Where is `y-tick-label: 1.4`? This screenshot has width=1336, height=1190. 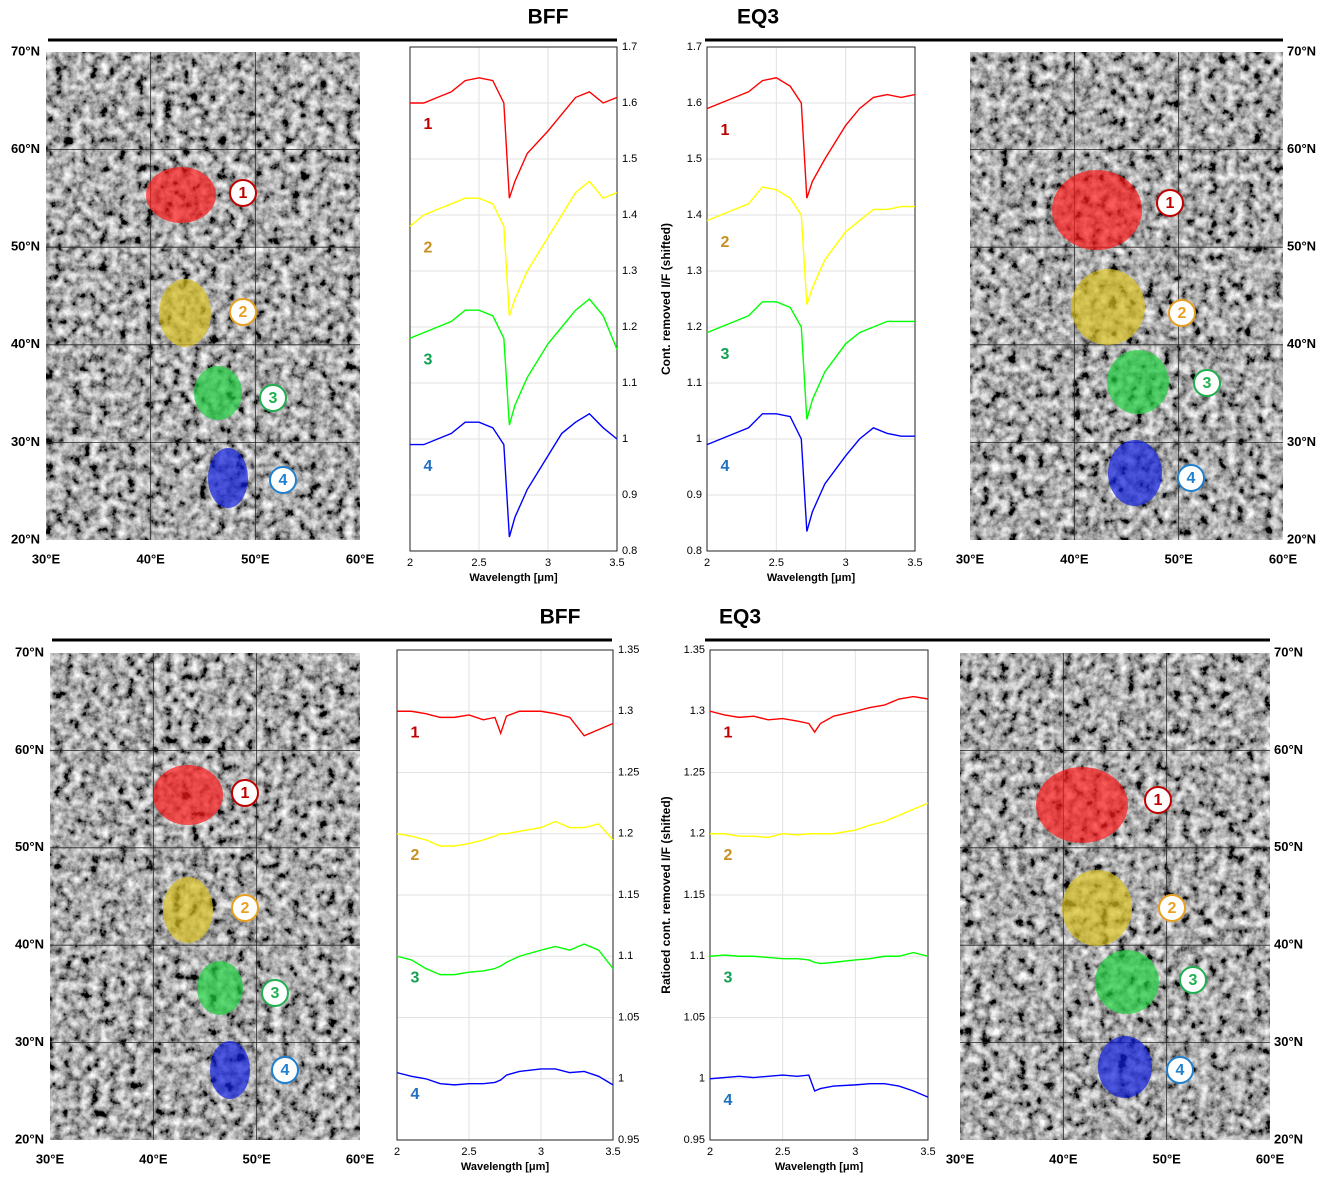
y-tick-label: 1.4 is located at coordinates (629, 215).